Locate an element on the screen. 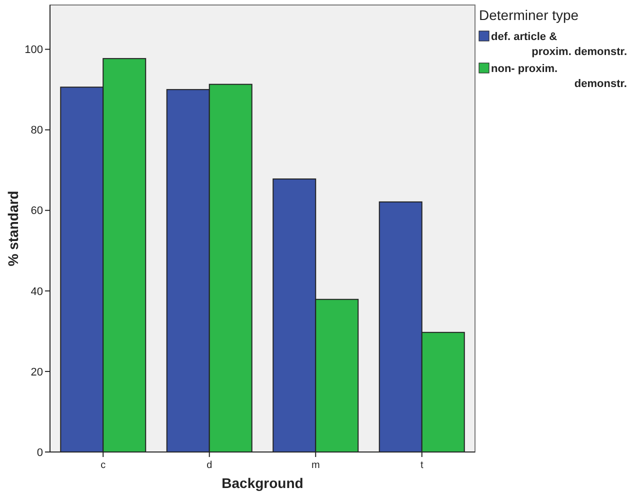 The width and height of the screenshot is (631, 498). x-axis-title: Background is located at coordinates (263, 483).